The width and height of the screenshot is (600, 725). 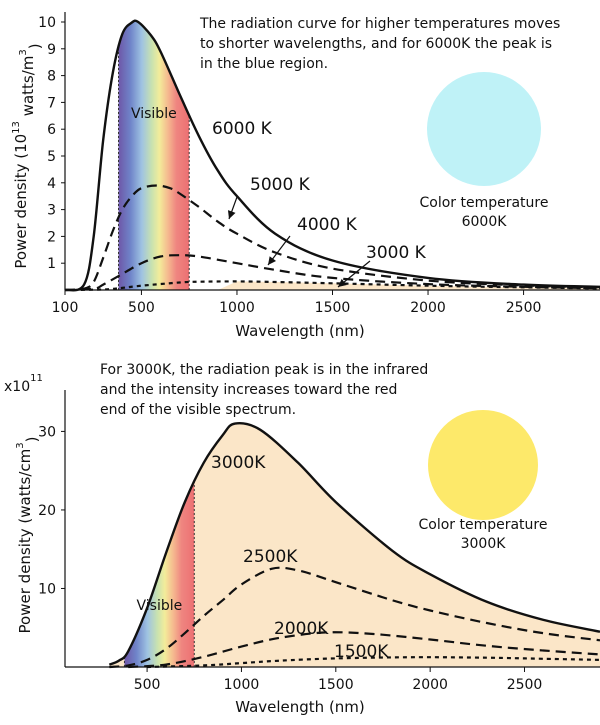 I want to click on y-tick-label: 5, so click(x=51, y=157).